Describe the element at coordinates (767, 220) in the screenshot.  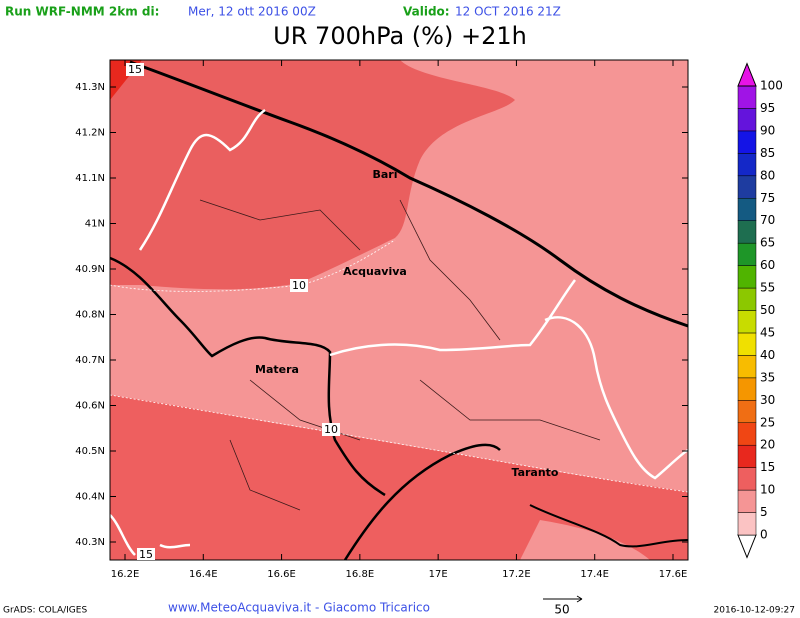
I see `colorbar-label: 70` at that location.